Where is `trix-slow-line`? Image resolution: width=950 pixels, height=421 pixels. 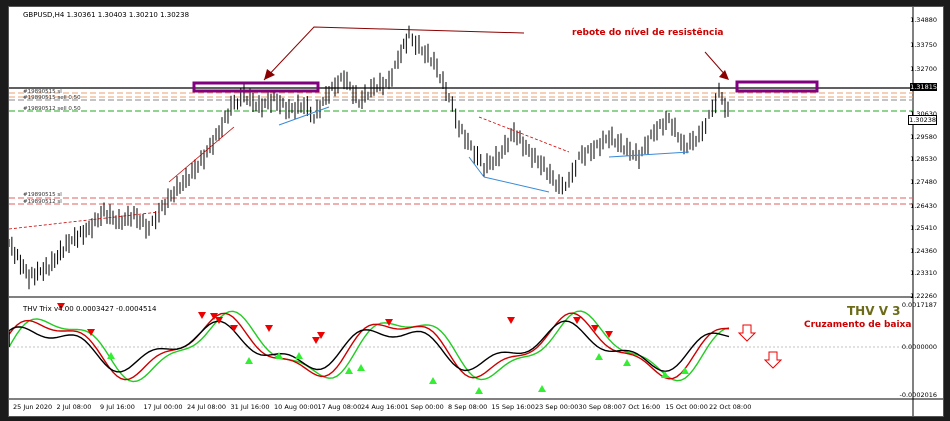
trix-slow-line is located at coordinates (369, 346).